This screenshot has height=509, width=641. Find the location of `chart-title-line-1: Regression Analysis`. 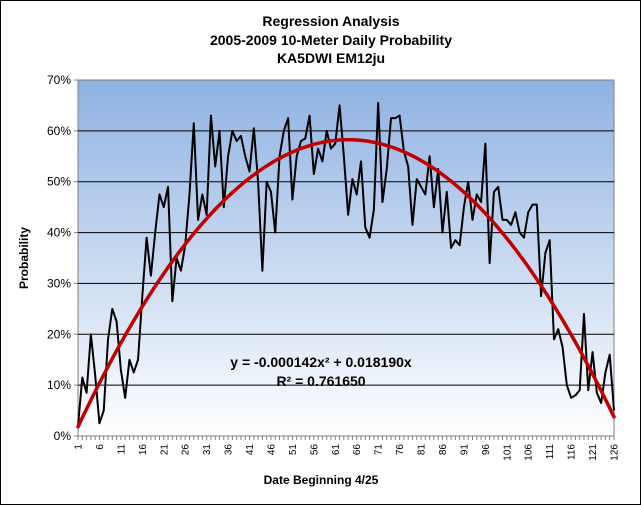

chart-title-line-1: Regression Analysis is located at coordinates (330, 21).